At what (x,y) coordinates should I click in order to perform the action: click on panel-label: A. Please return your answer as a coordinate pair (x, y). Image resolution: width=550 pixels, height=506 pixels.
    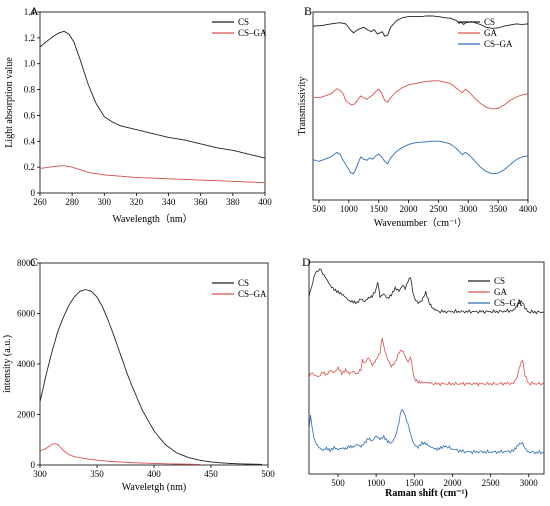
    Looking at the image, I should click on (34, 11).